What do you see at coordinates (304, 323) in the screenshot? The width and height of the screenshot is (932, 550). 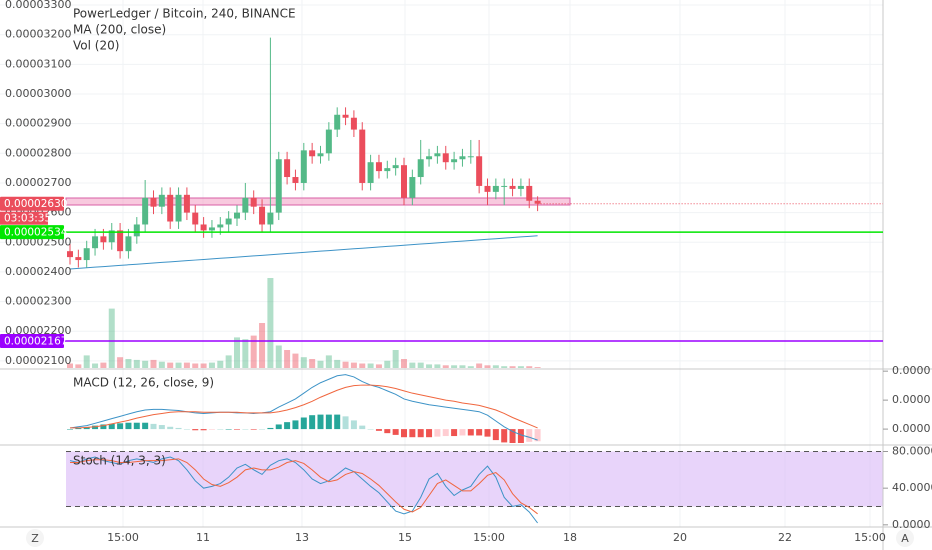 I see `volume` at bounding box center [304, 323].